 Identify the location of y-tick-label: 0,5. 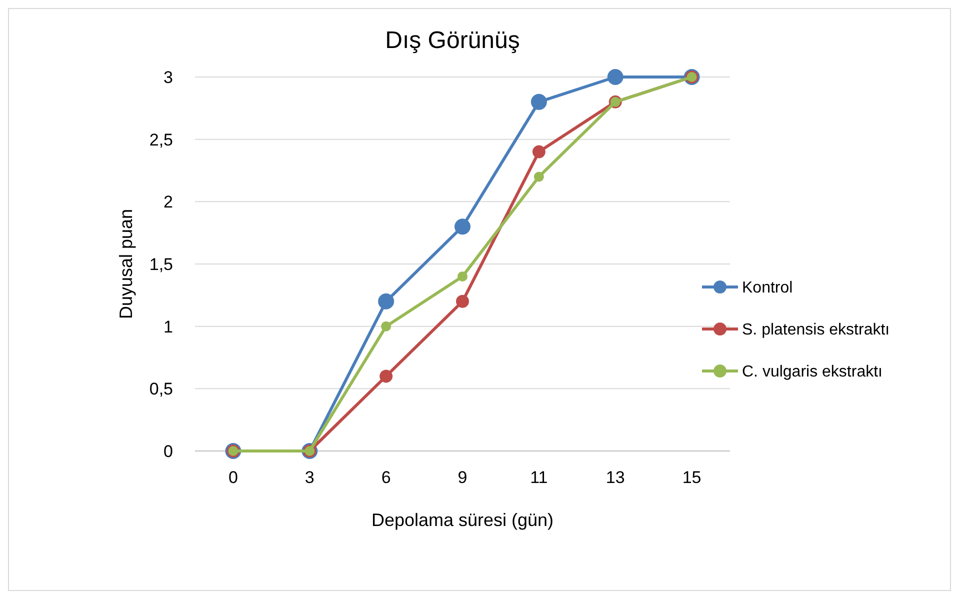
(161, 389).